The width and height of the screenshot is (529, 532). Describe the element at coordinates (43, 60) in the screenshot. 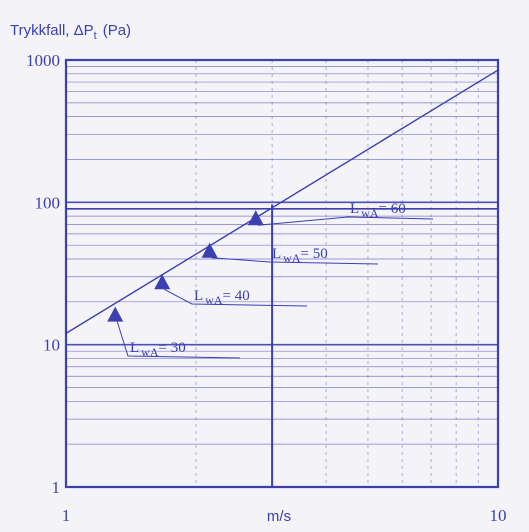

I see `y-tick-label: 1000` at that location.